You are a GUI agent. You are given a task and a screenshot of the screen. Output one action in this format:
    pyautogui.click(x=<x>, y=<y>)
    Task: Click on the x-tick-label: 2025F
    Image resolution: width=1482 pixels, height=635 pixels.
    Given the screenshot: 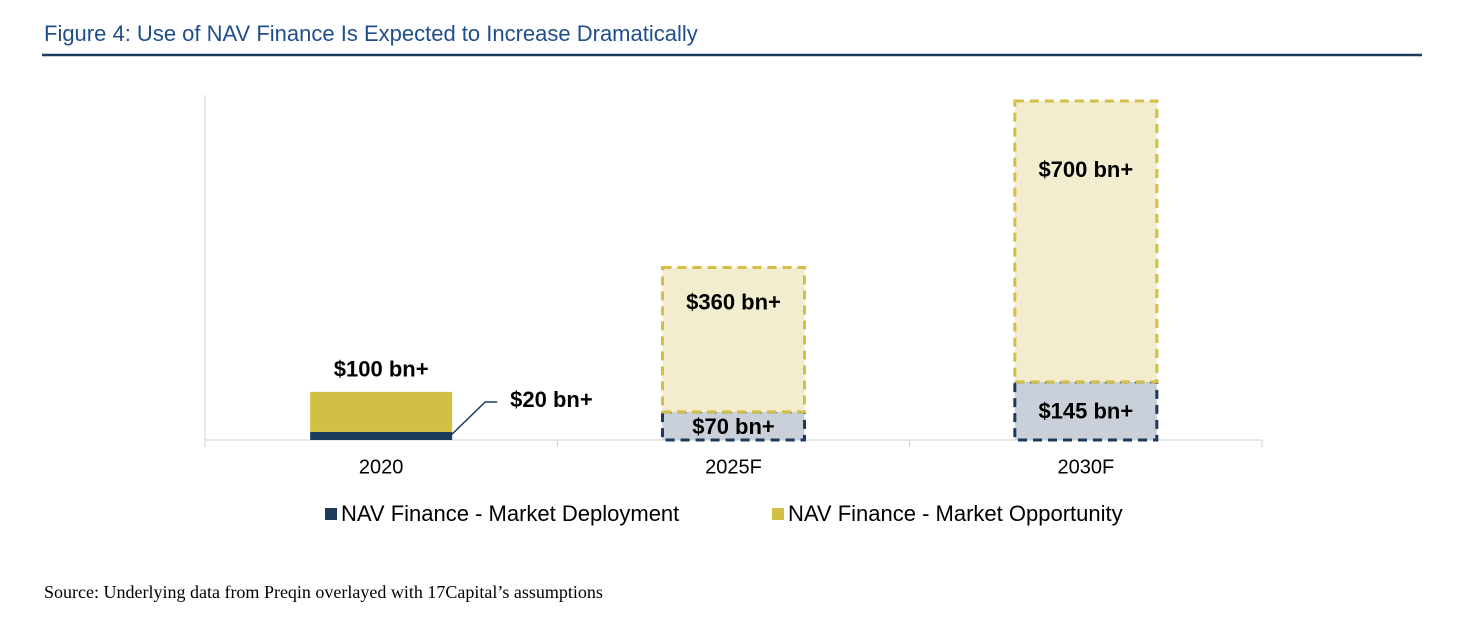 What is the action you would take?
    pyautogui.click(x=733, y=467)
    